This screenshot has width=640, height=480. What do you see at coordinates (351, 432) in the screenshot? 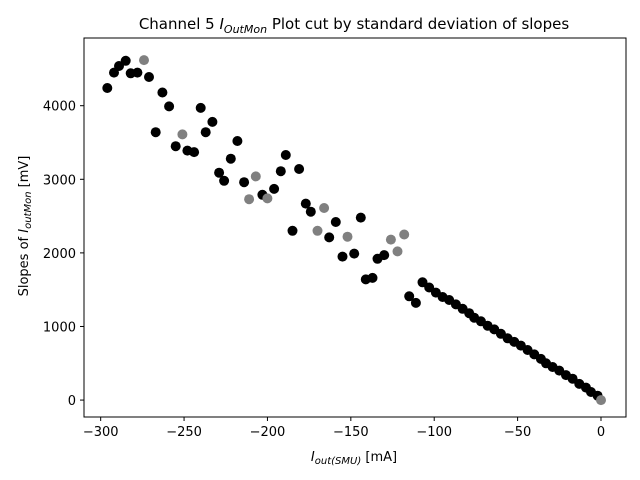
I see `x-tick-label: −150` at bounding box center [351, 432].